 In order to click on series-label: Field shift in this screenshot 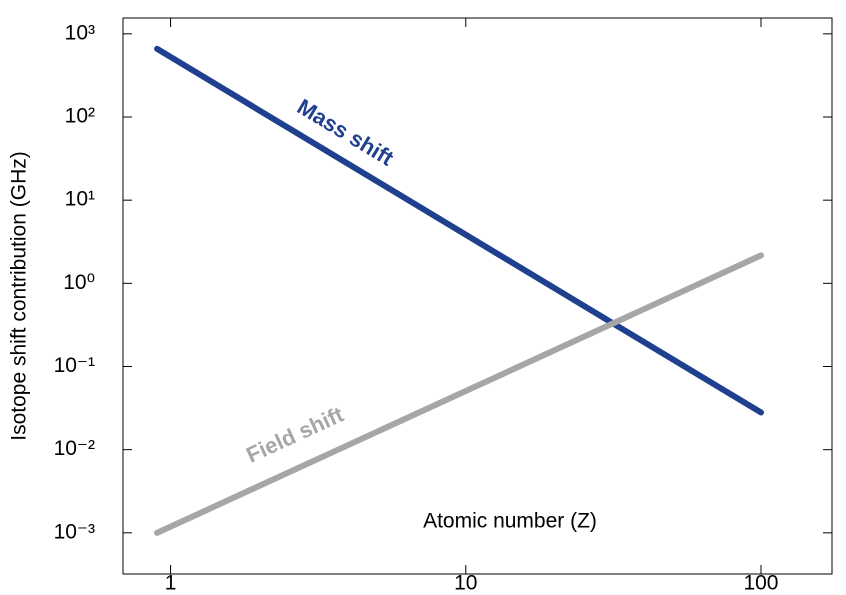, I will do `click(294, 434)`.